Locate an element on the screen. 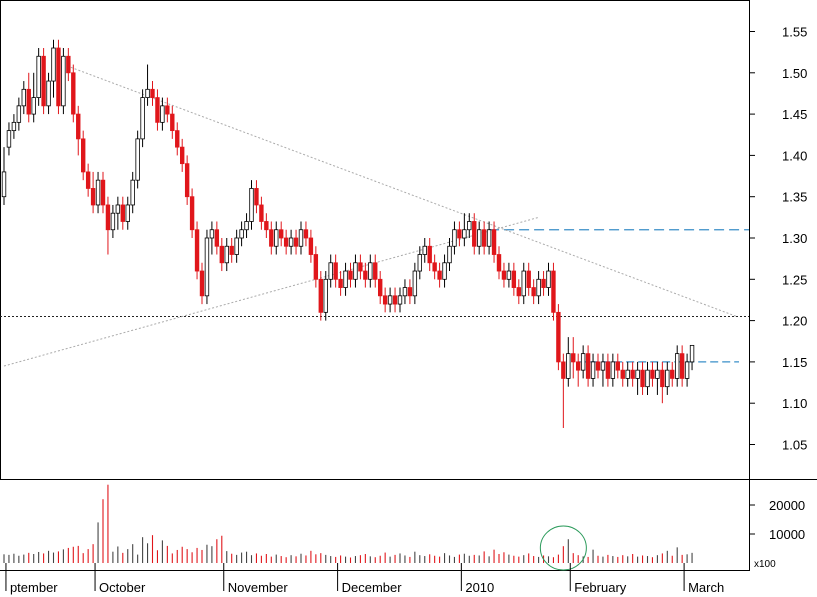  price-tick-label: 1.15 is located at coordinates (794, 362).